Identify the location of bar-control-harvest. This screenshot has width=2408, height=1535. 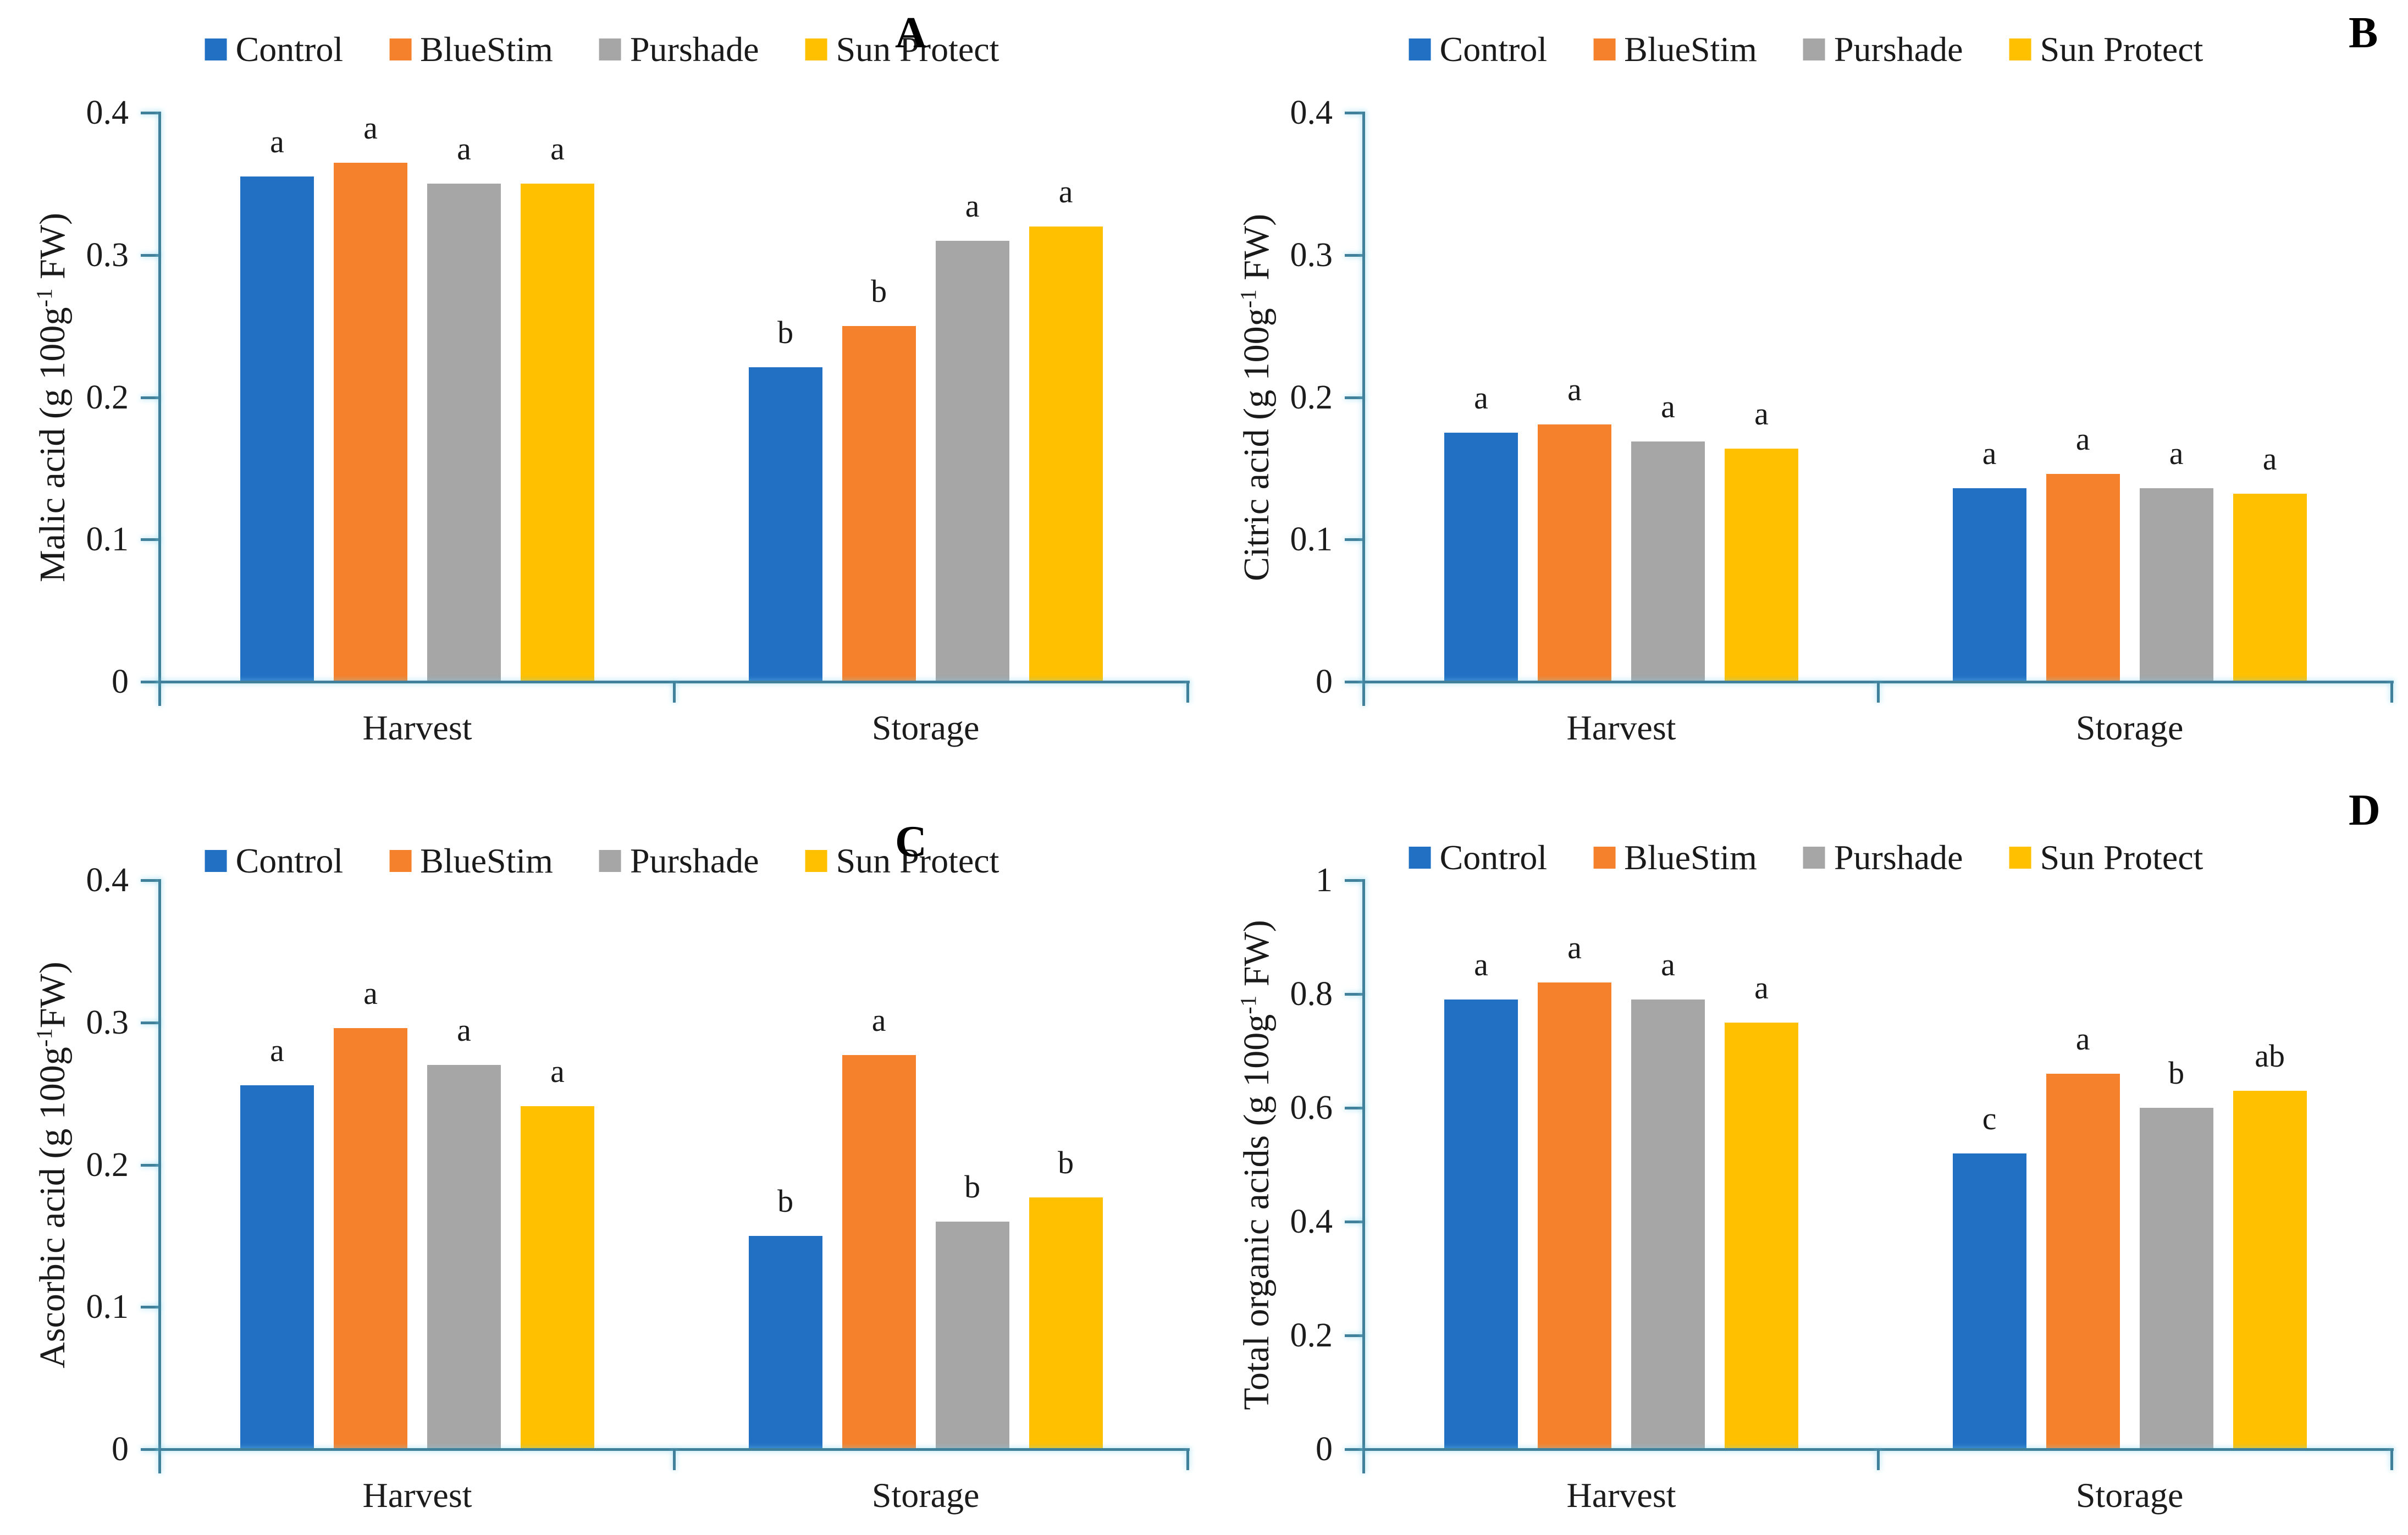
(277, 429).